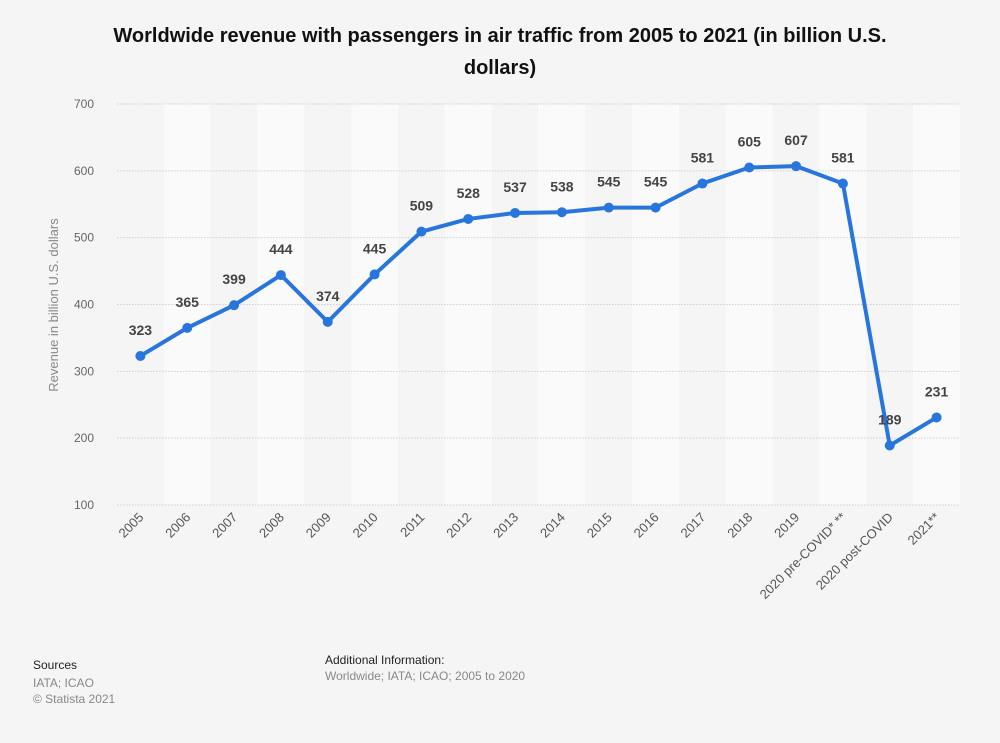  Describe the element at coordinates (74, 699) in the screenshot. I see `copyright: © Statista 2021` at that location.